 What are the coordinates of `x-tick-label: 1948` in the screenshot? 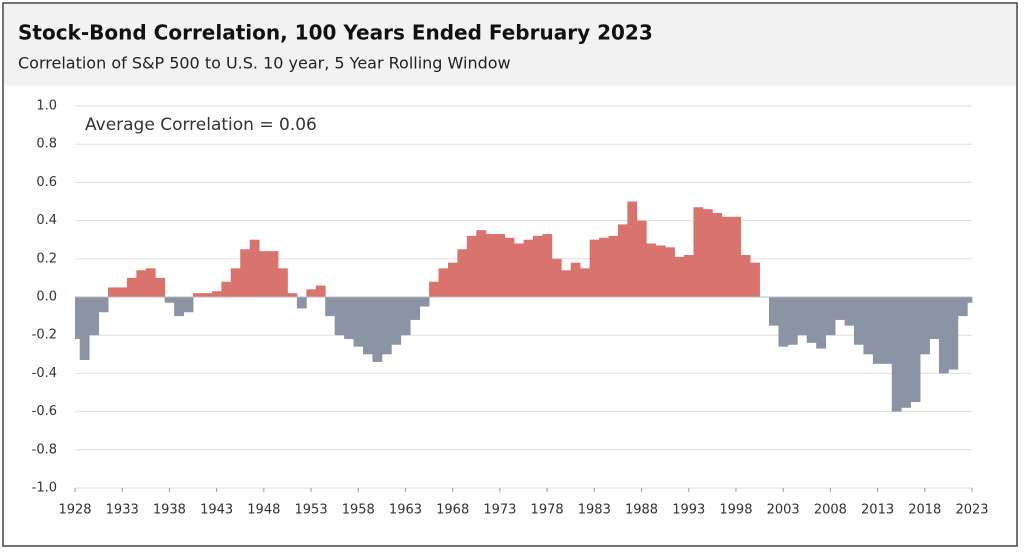 It's located at (263, 510).